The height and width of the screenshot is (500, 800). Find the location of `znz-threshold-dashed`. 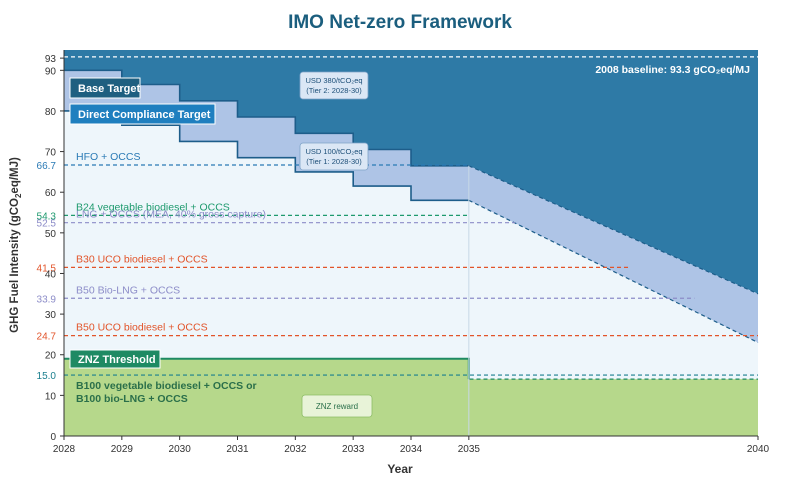

znz-threshold-dashed is located at coordinates (613, 369).